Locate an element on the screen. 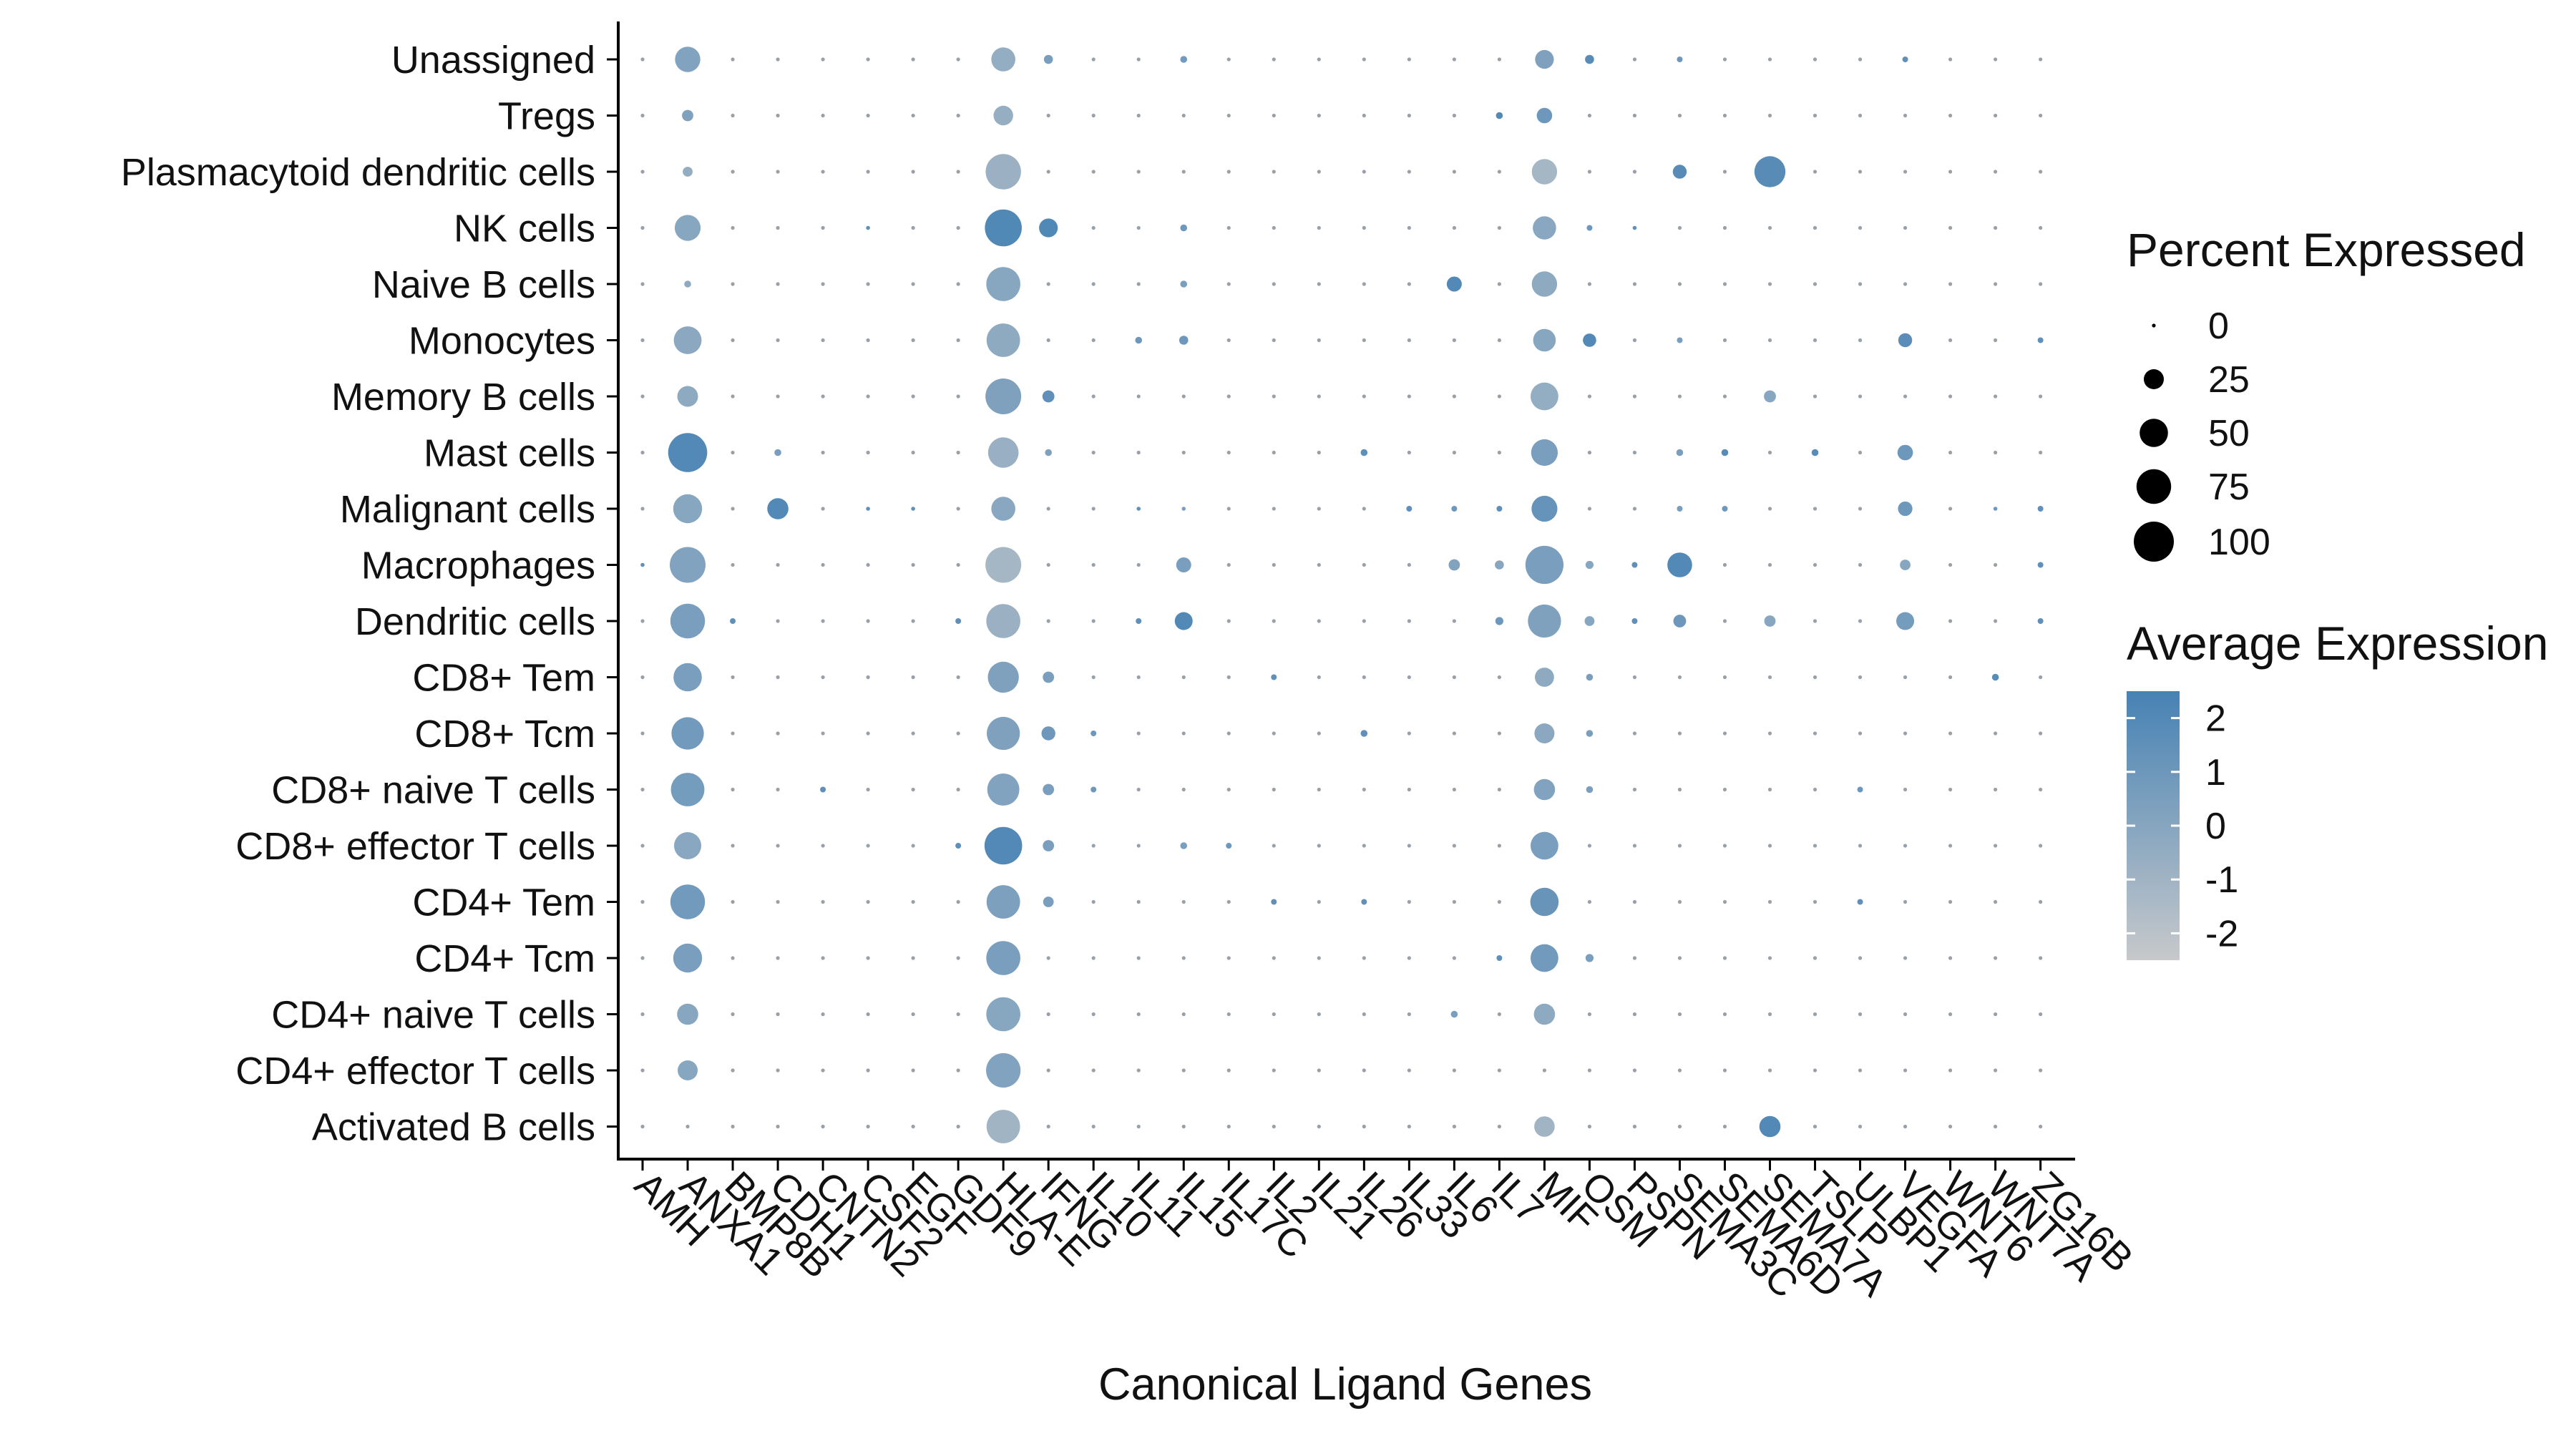 The width and height of the screenshot is (2576, 1431). dot-WNT7A is located at coordinates (1995, 677).